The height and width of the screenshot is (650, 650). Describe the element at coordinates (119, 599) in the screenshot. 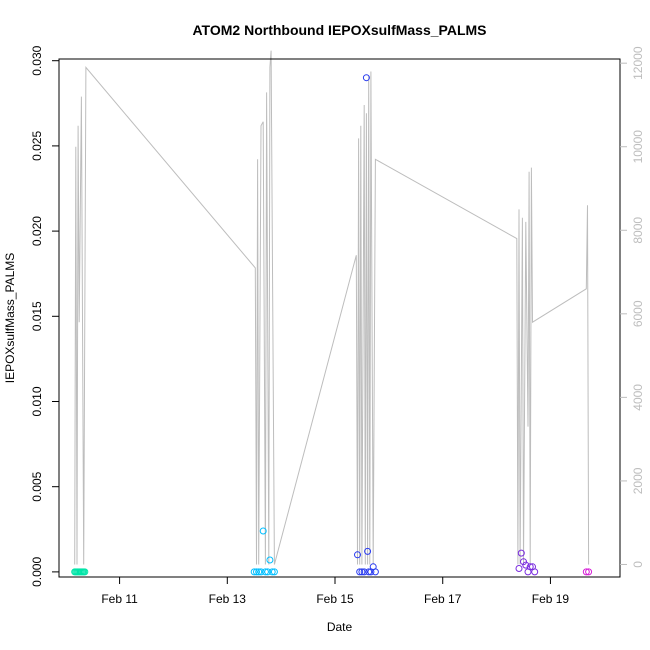

I see `x-tick-label: Feb 11` at that location.